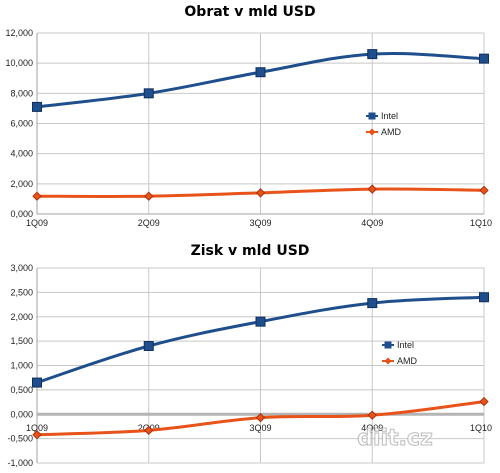 The width and height of the screenshot is (500, 473). Describe the element at coordinates (37, 428) in the screenshot. I see `chart2-xtick-label: 1Q09` at that location.